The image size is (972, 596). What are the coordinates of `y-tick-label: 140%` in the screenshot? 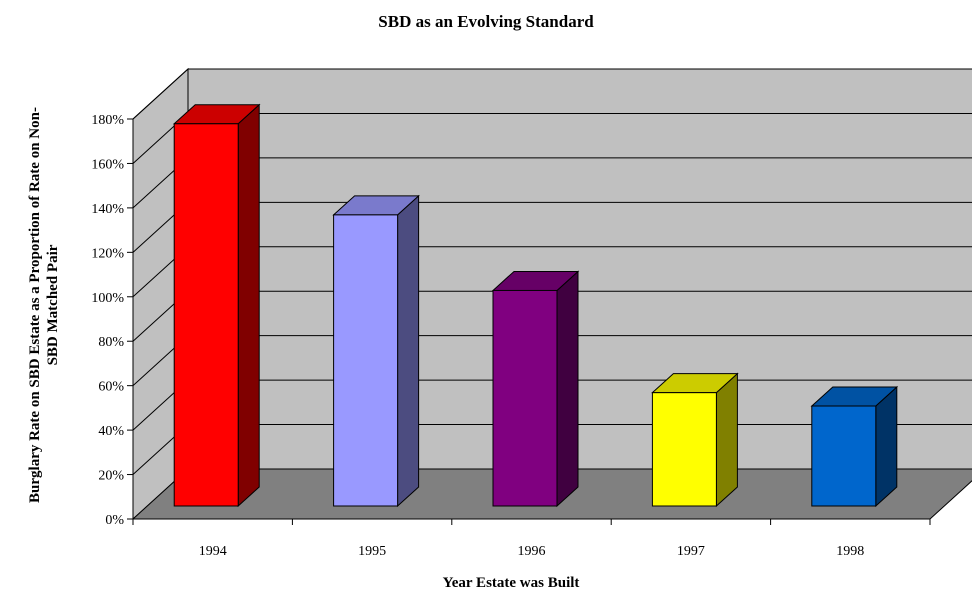 It's located at (107, 209).